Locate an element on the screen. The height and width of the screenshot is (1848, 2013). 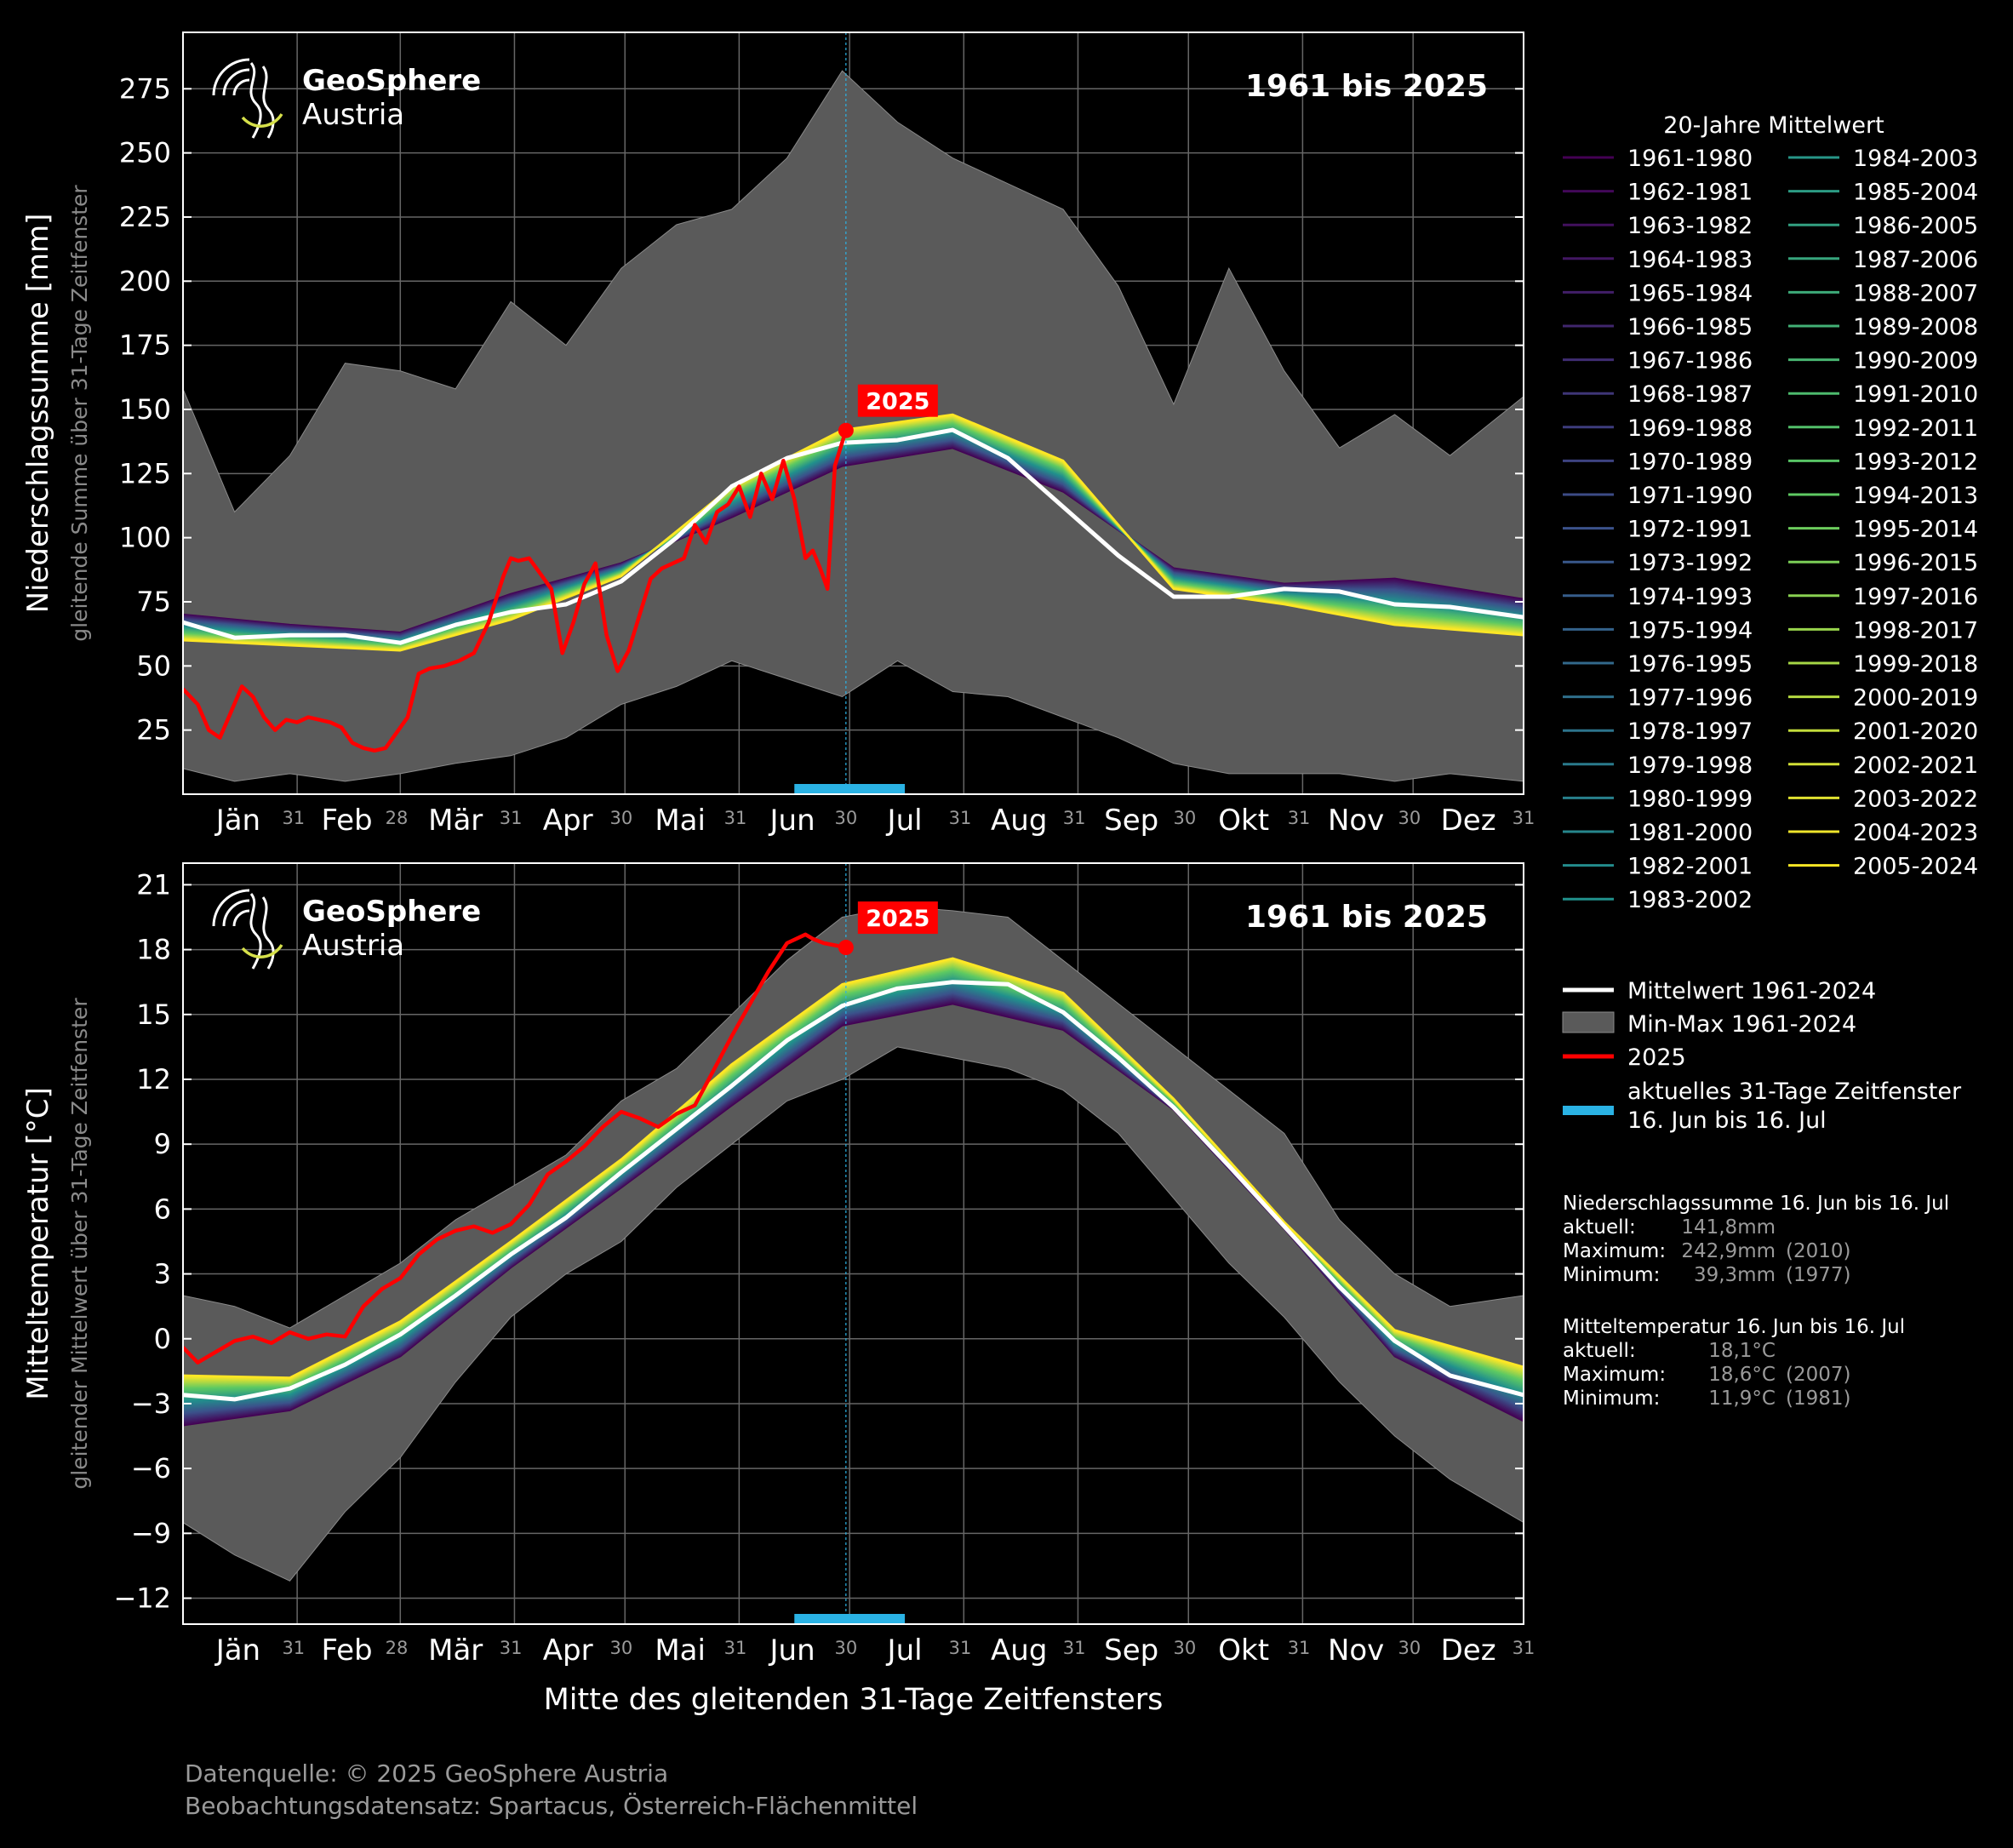
legend-period-label: 2004-2023 is located at coordinates (1915, 833).